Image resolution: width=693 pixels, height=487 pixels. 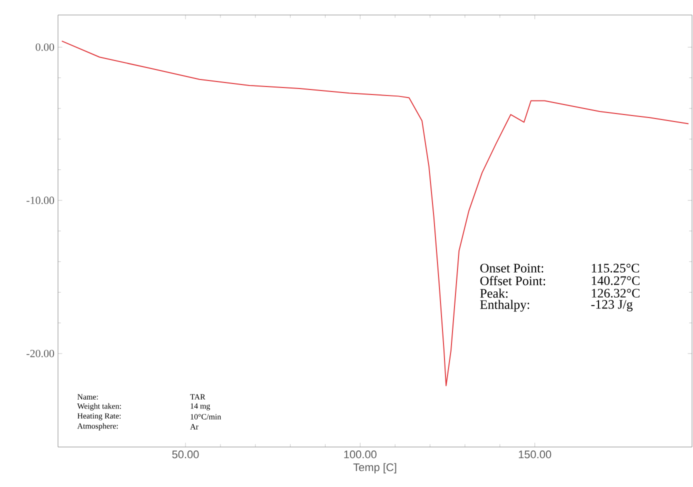 I want to click on x-axis-title: Temp [C], so click(x=374, y=468).